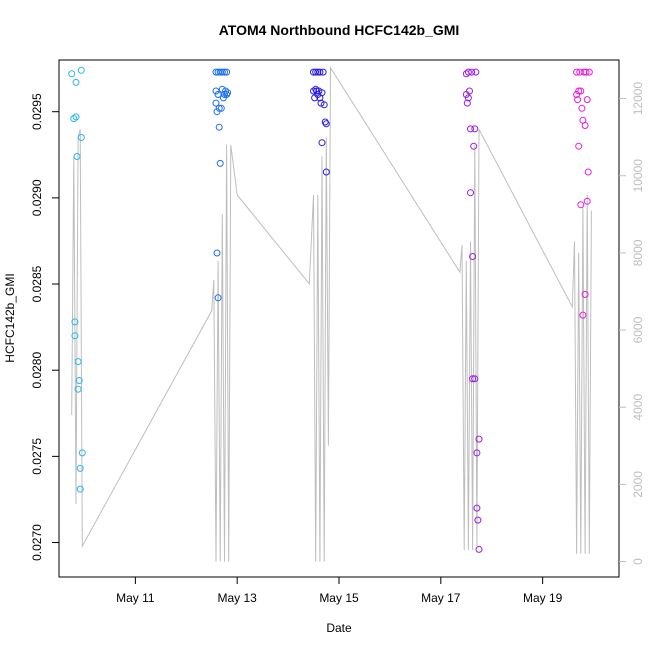 The image size is (650, 650). What do you see at coordinates (37, 456) in the screenshot?
I see `y-tick-label: 0.0275` at bounding box center [37, 456].